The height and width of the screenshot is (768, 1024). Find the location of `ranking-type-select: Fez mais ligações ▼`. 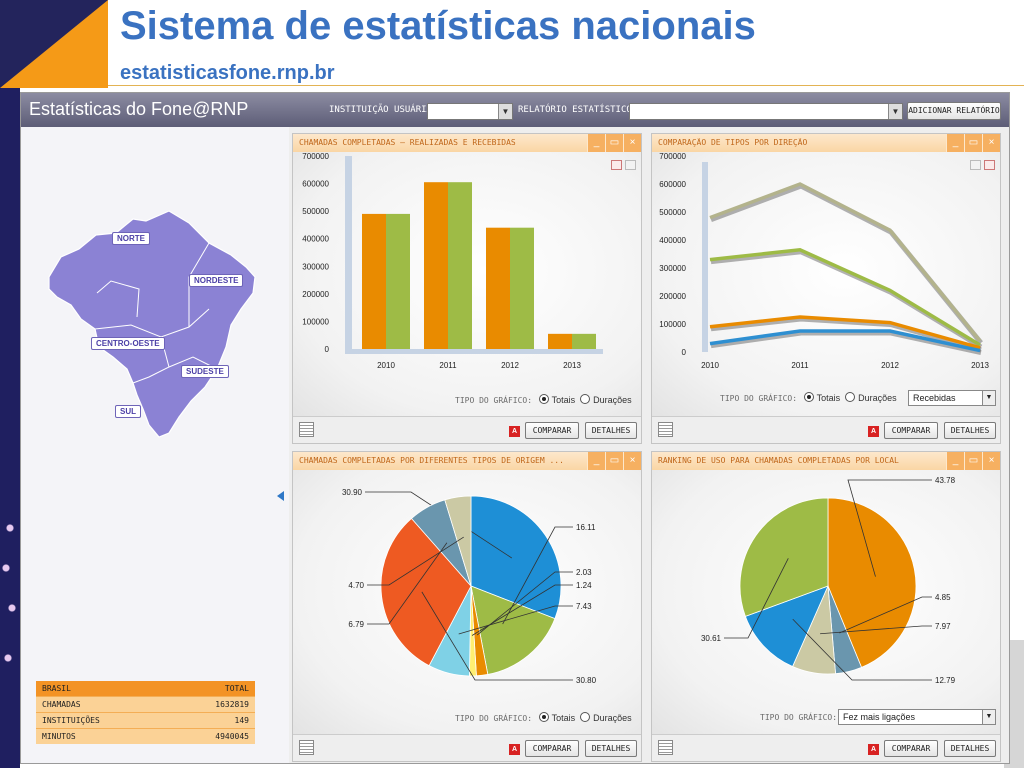

ranking-type-select: Fez mais ligações ▼ is located at coordinates (917, 717).